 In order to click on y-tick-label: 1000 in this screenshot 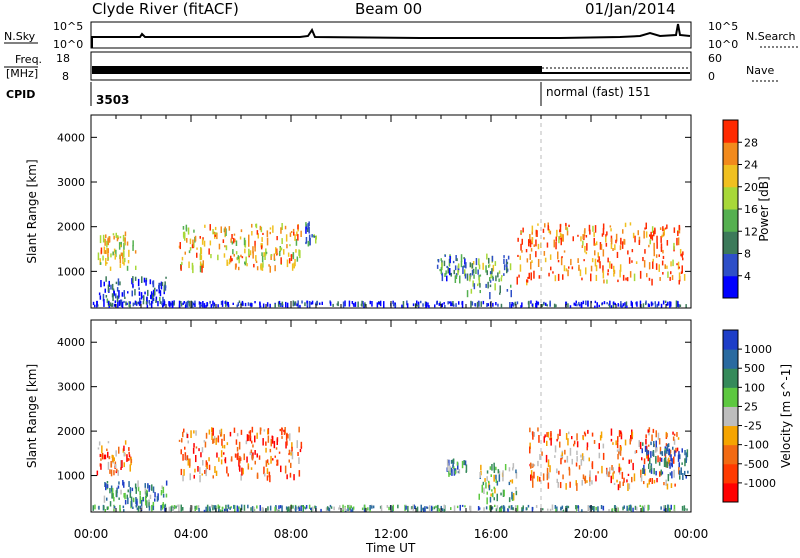, I will do `click(71, 271)`.